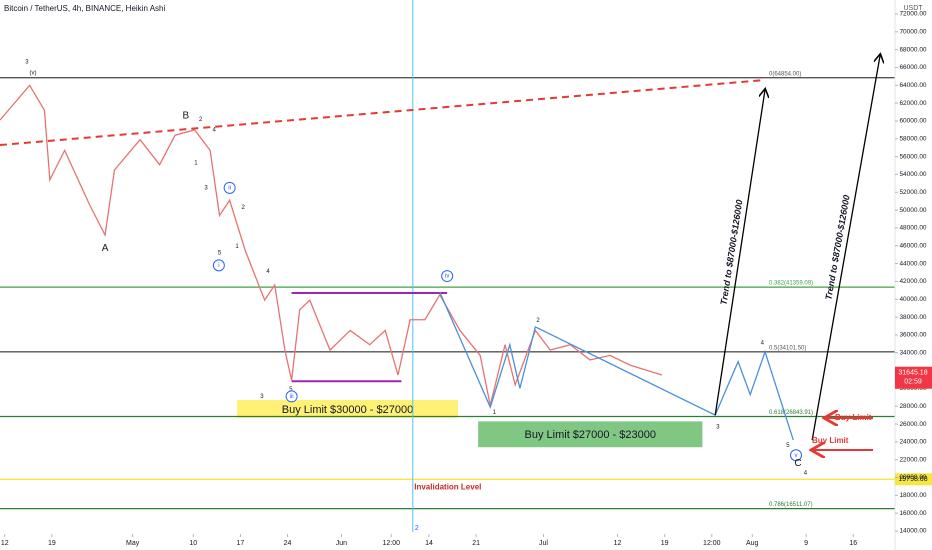 The width and height of the screenshot is (932, 550). I want to click on wave-label: A, so click(105, 248).